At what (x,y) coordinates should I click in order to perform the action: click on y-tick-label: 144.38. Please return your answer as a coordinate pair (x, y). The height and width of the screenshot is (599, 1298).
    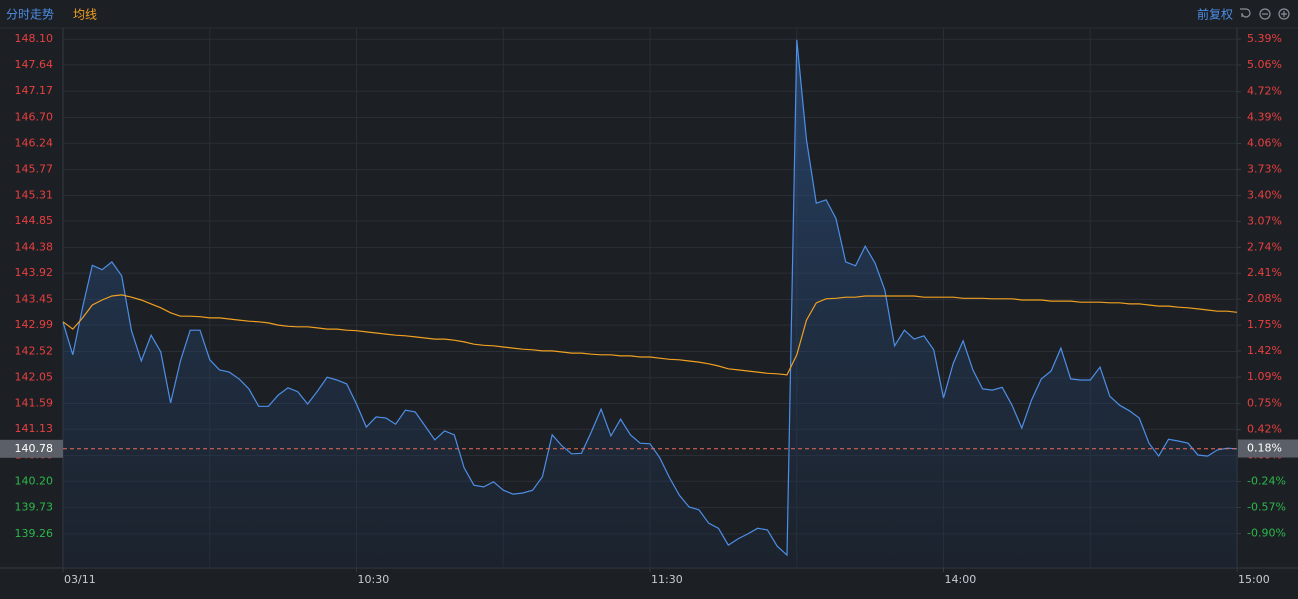
    Looking at the image, I should click on (34, 246).